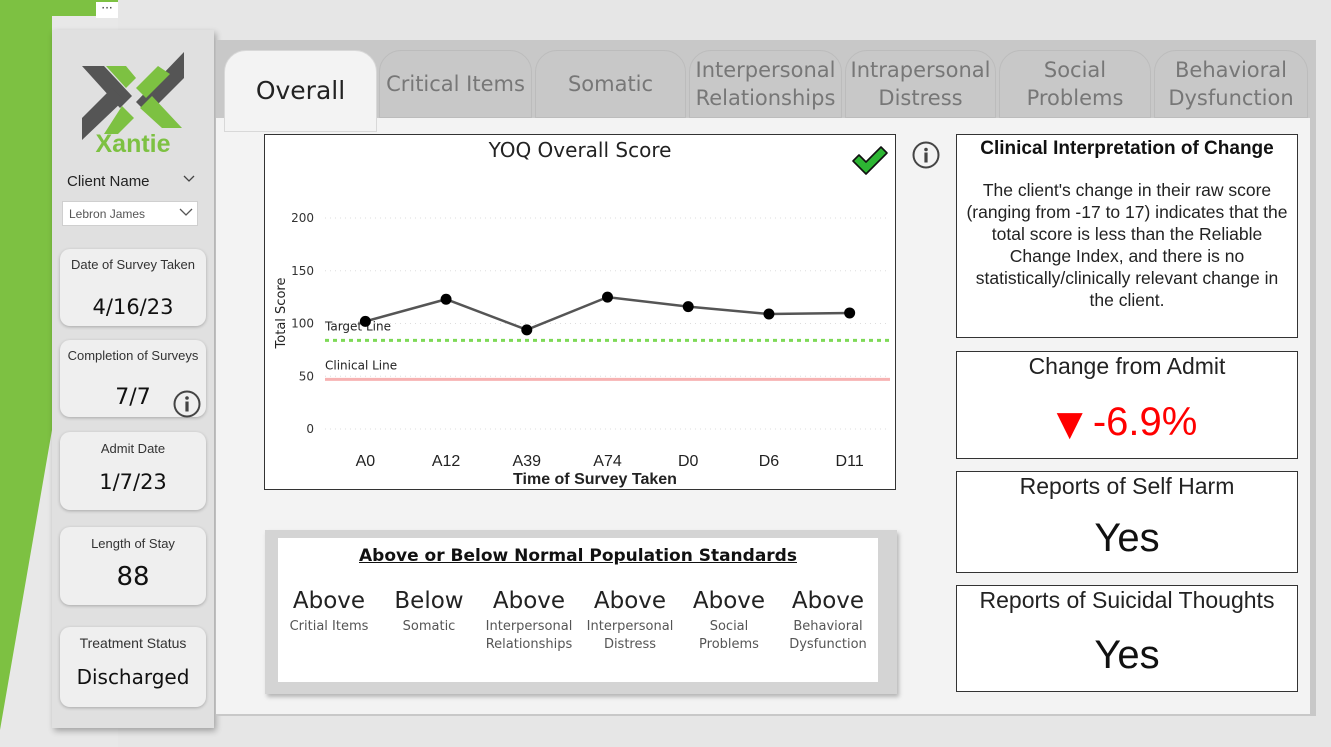  What do you see at coordinates (1127, 655) in the screenshot?
I see `suicidal-thoughts-value: Yes` at bounding box center [1127, 655].